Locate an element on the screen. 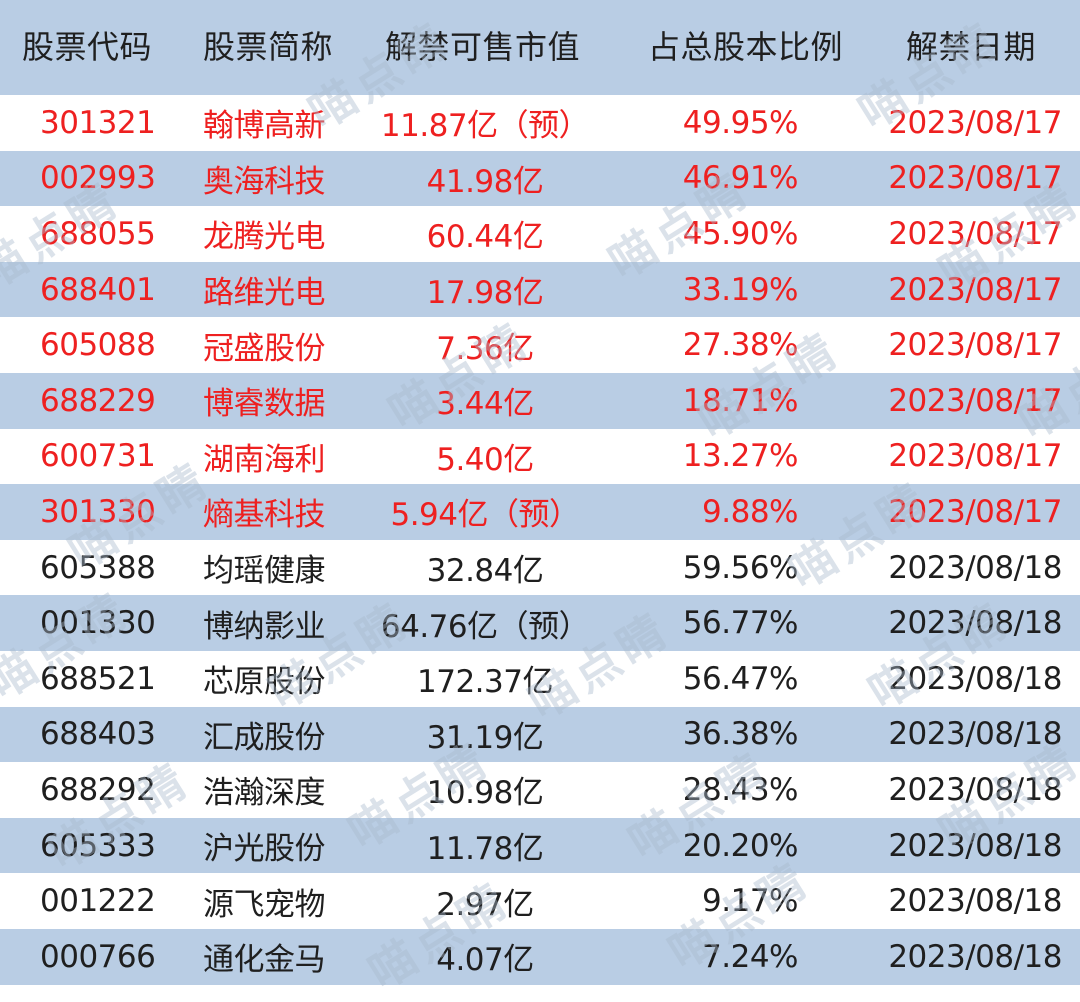  unlock-value-cell: 5.94亿（预） is located at coordinates (485, 515).